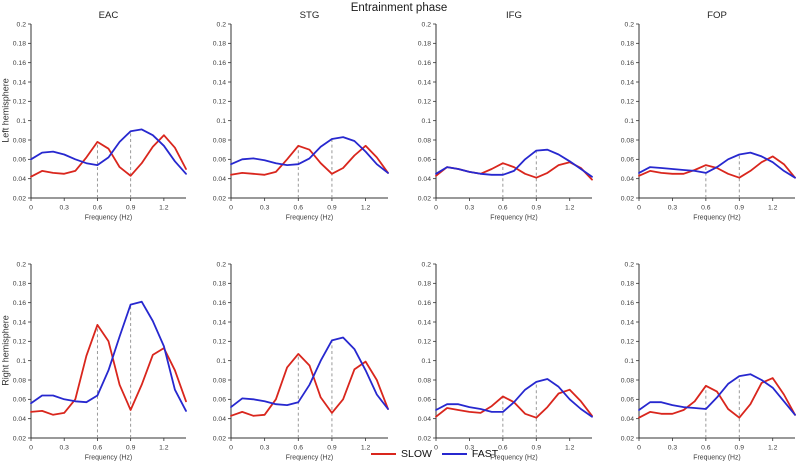 Image resolution: width=798 pixels, height=467 pixels. I want to click on fast-line-swatch, so click(454, 454).